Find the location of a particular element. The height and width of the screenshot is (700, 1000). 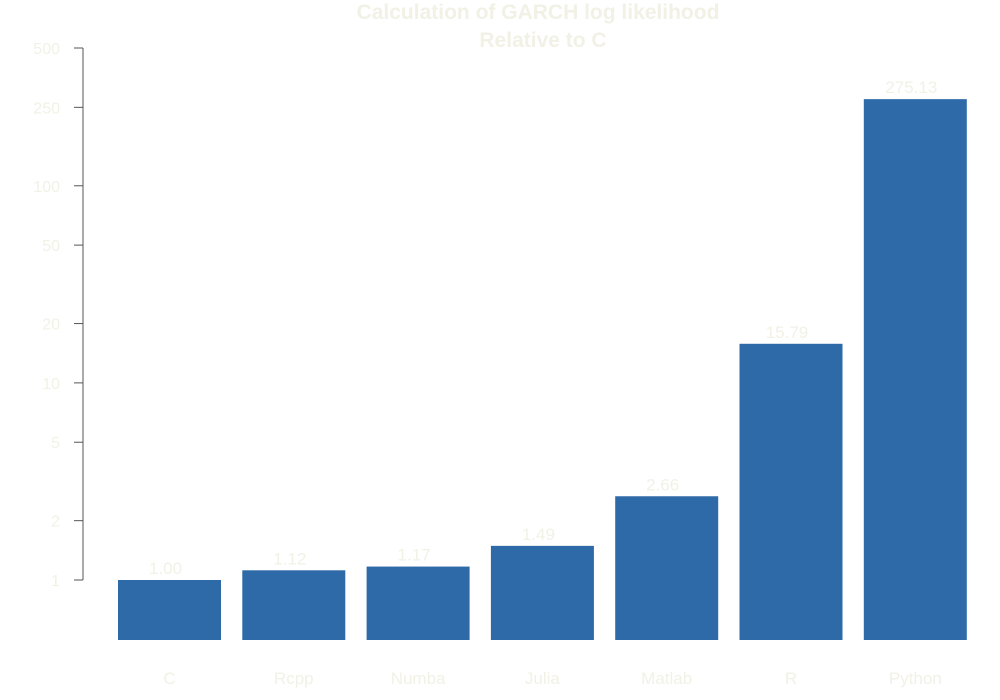

y-tick-label: 500 is located at coordinates (46, 49).